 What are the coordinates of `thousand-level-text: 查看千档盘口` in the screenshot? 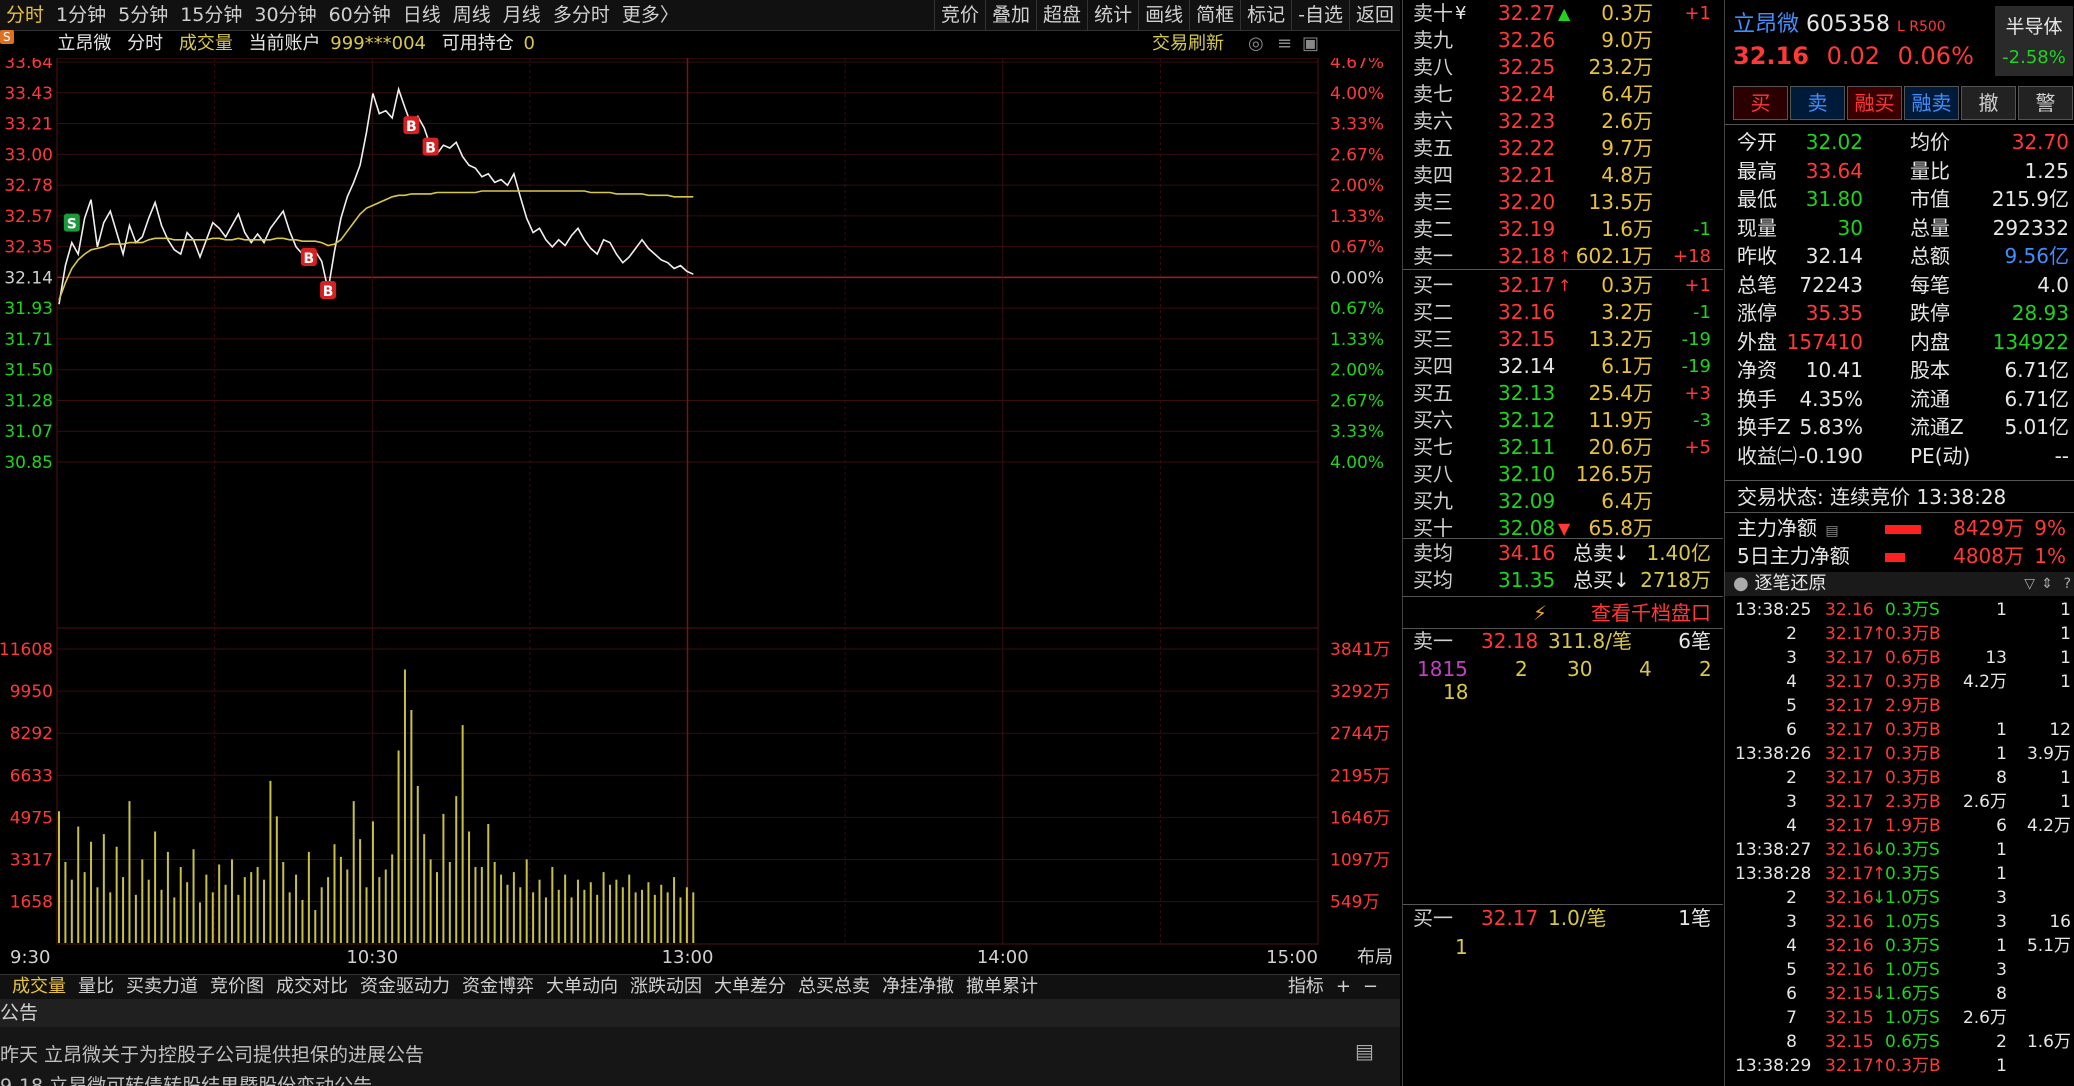 It's located at (1651, 613).